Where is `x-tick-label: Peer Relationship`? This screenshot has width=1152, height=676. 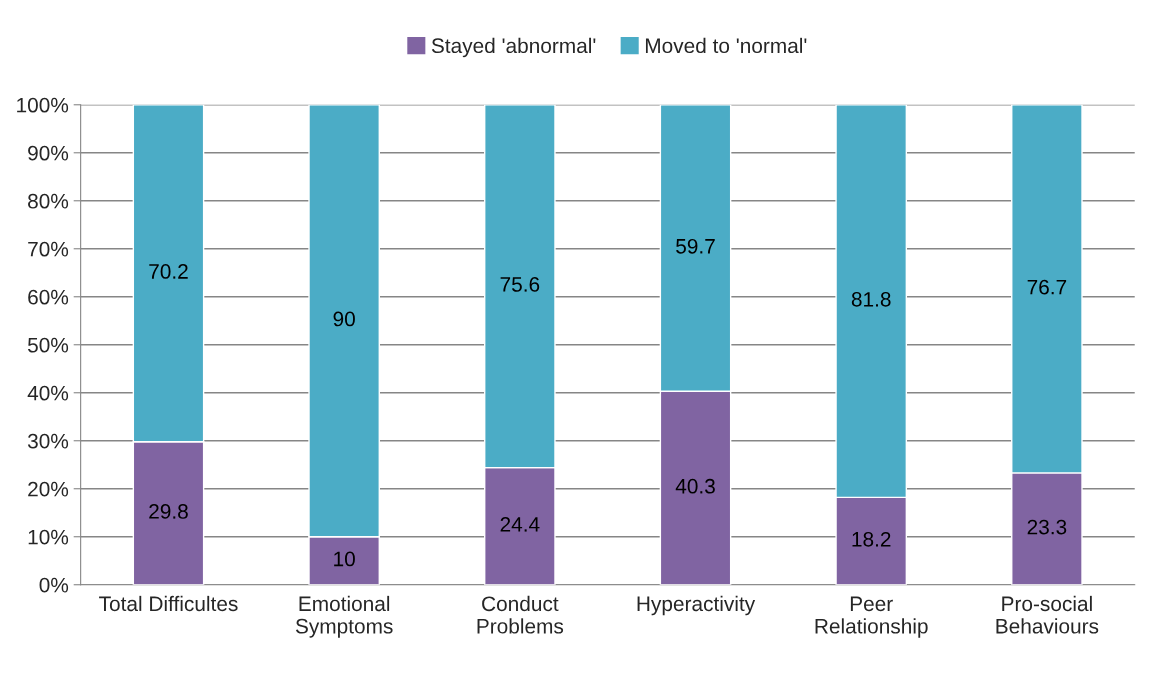 x-tick-label: Peer Relationship is located at coordinates (871, 617).